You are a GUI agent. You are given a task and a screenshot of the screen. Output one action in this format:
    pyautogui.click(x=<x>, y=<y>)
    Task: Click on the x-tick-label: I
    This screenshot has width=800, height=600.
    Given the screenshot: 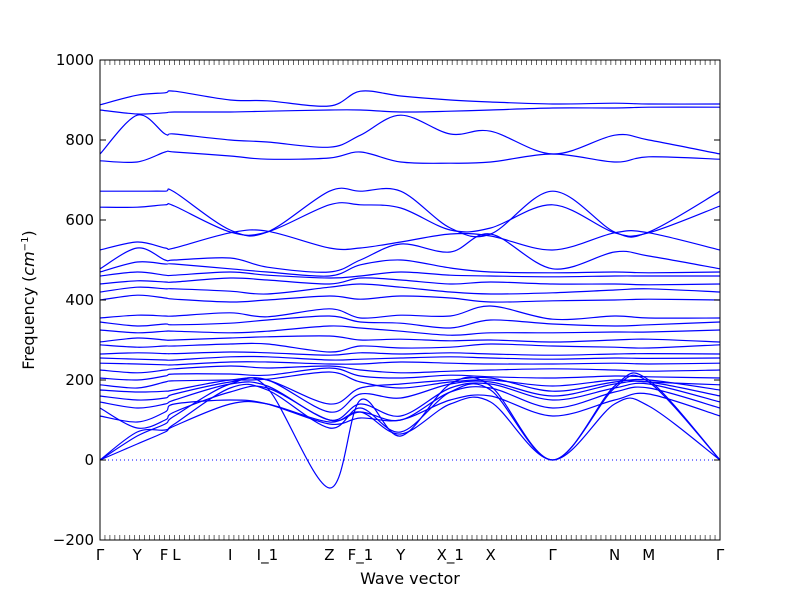 What is the action you would take?
    pyautogui.click(x=230, y=555)
    